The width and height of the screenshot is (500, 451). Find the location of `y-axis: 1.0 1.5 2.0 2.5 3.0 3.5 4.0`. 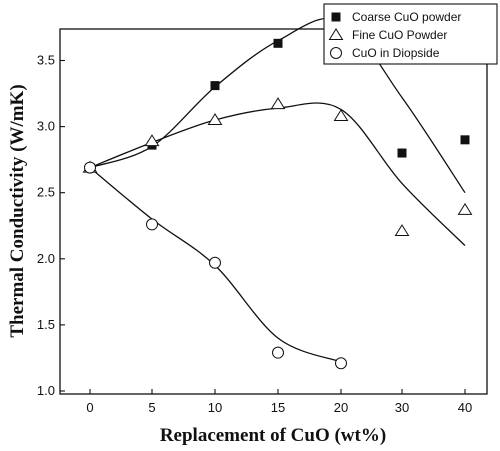

y-axis: 1.0 1.5 2.0 2.5 3.0 3.5 4.0 is located at coordinates (51, 199).